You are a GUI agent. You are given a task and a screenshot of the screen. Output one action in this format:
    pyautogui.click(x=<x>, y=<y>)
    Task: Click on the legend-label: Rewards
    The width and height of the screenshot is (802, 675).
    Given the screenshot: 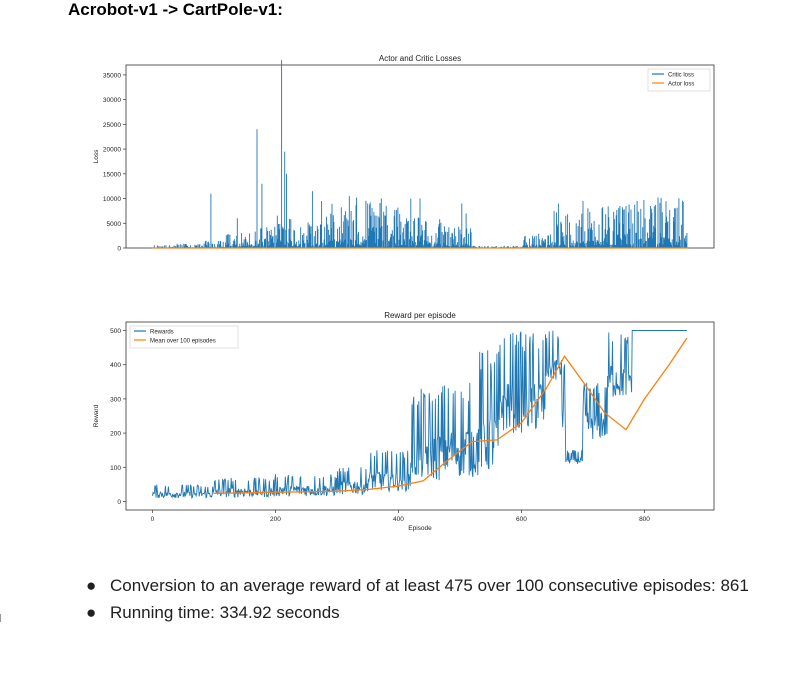 What is the action you would take?
    pyautogui.click(x=162, y=333)
    